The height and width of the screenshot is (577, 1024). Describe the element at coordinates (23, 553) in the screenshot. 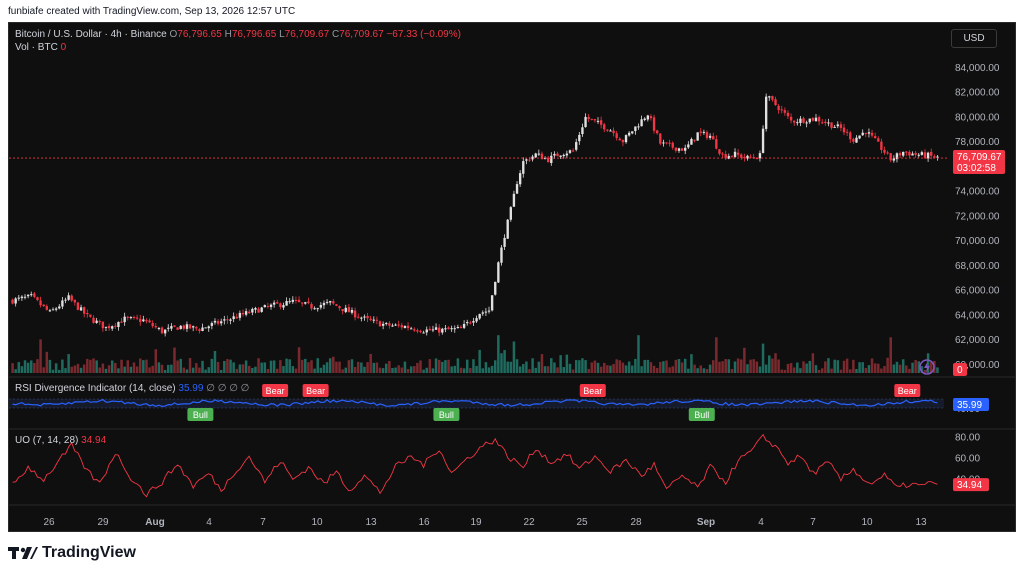

I see `tradingview-logo-icon` at that location.